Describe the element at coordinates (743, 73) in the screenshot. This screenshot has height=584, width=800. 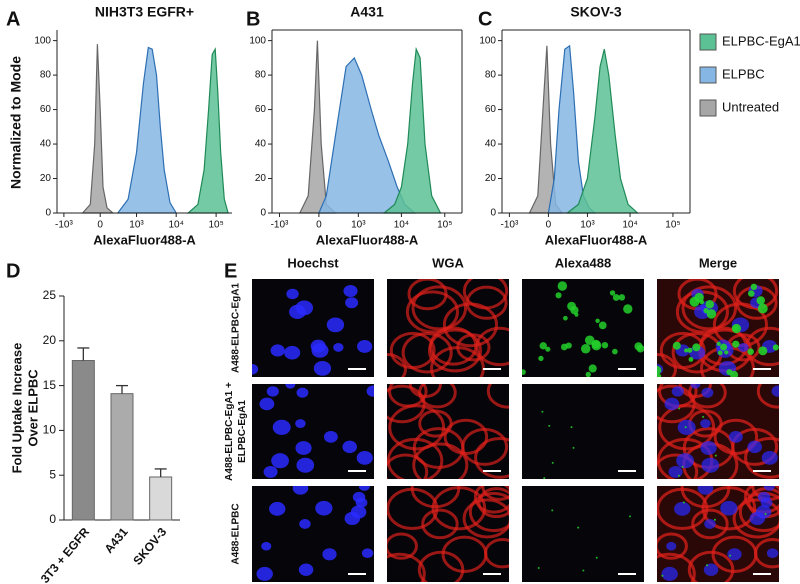
I see `legend-label: ELPBC` at that location.